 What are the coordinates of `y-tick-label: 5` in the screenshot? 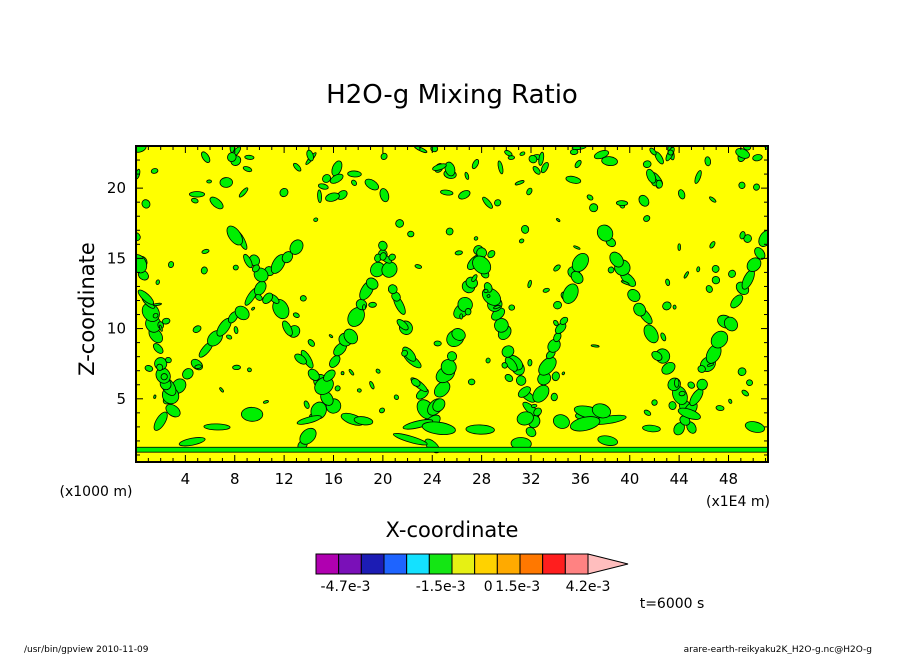 It's located at (121, 399).